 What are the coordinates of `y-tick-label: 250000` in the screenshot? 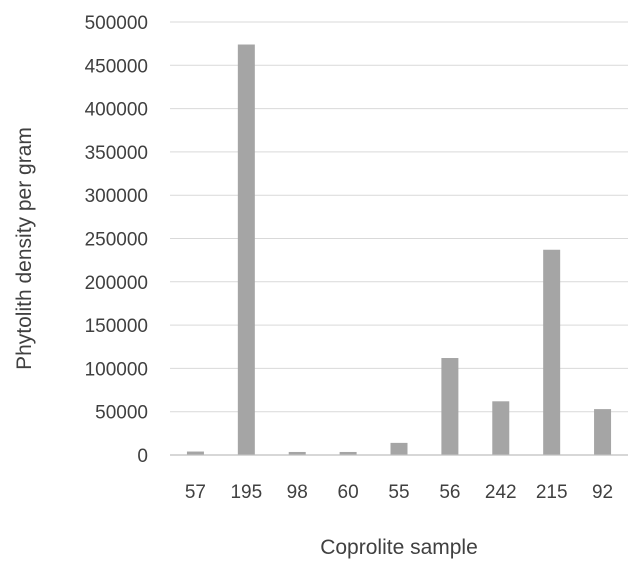 It's located at (116, 240).